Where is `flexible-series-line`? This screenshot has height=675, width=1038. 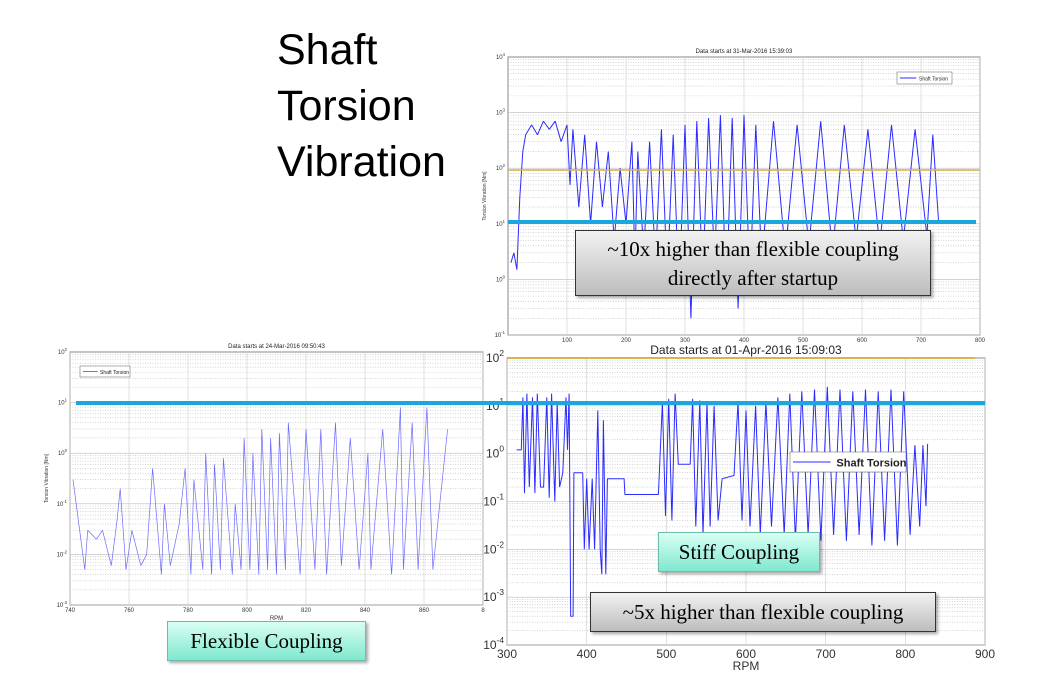
flexible-series-line is located at coordinates (260, 491).